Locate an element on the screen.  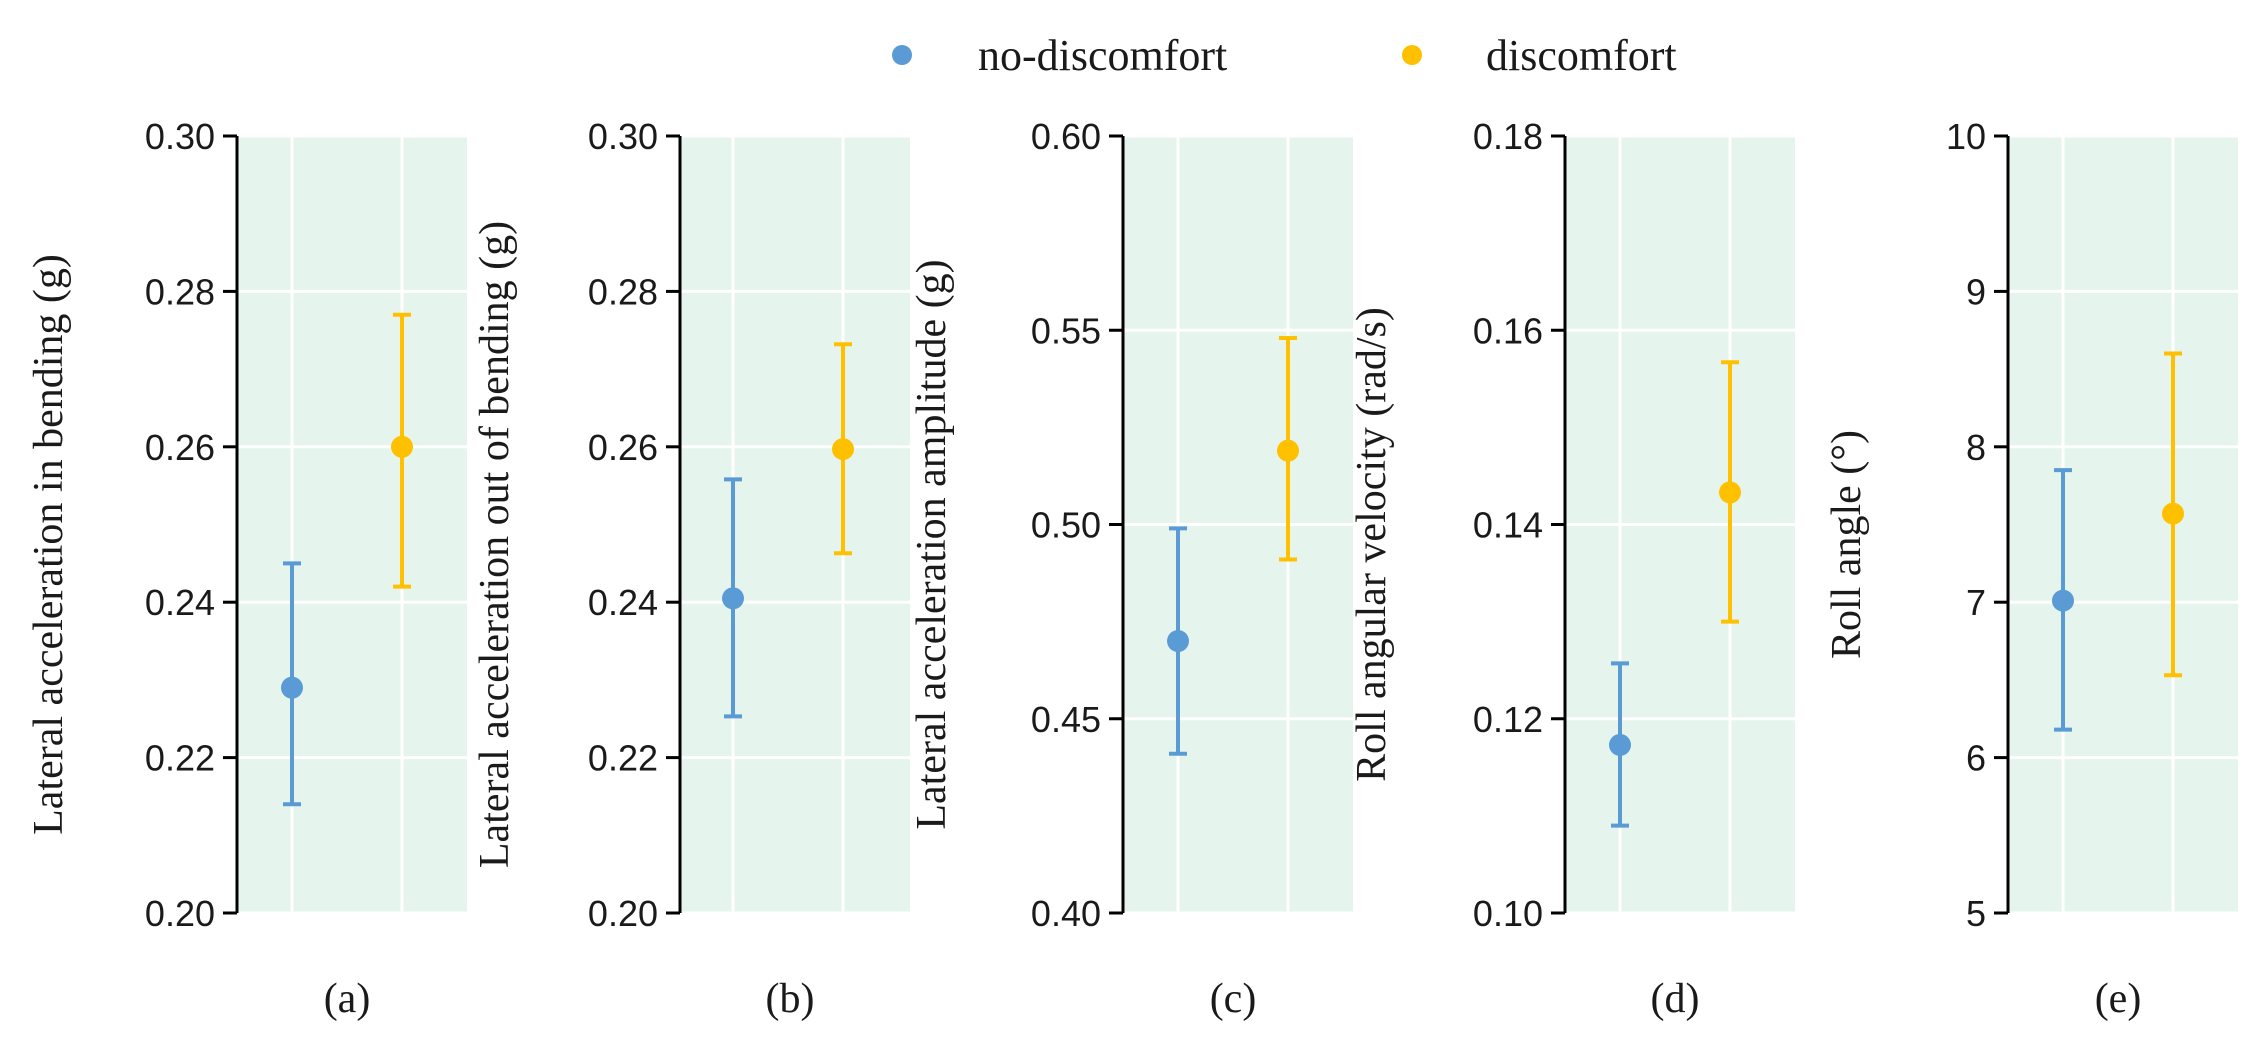
y-tick-label-b-1: 0.22 is located at coordinates (623, 758).